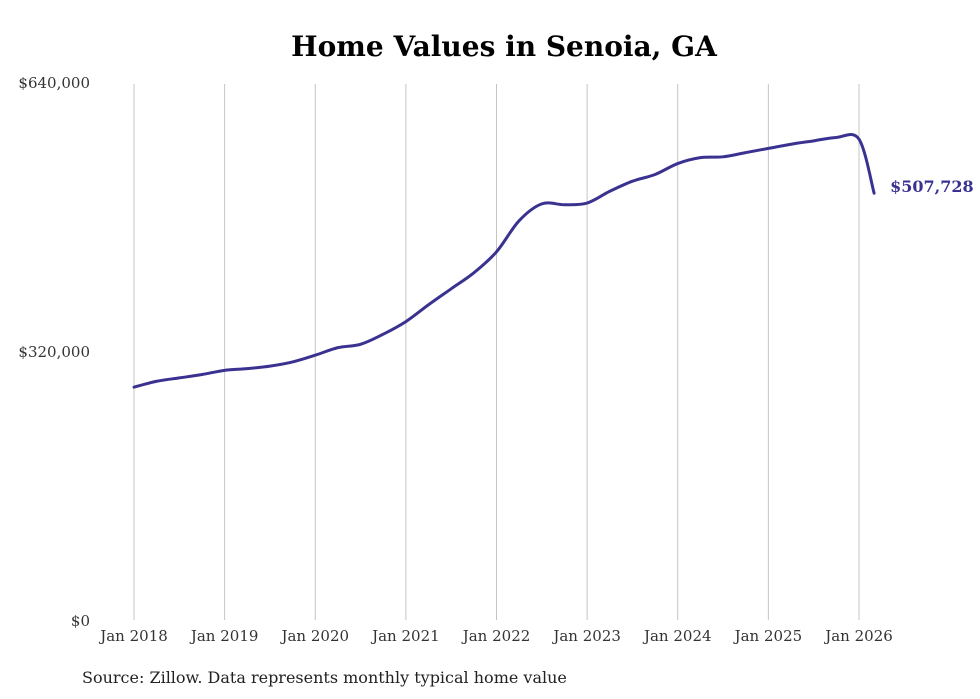  What do you see at coordinates (768, 636) in the screenshot?
I see `x-tick-label: Jan 2025` at bounding box center [768, 636].